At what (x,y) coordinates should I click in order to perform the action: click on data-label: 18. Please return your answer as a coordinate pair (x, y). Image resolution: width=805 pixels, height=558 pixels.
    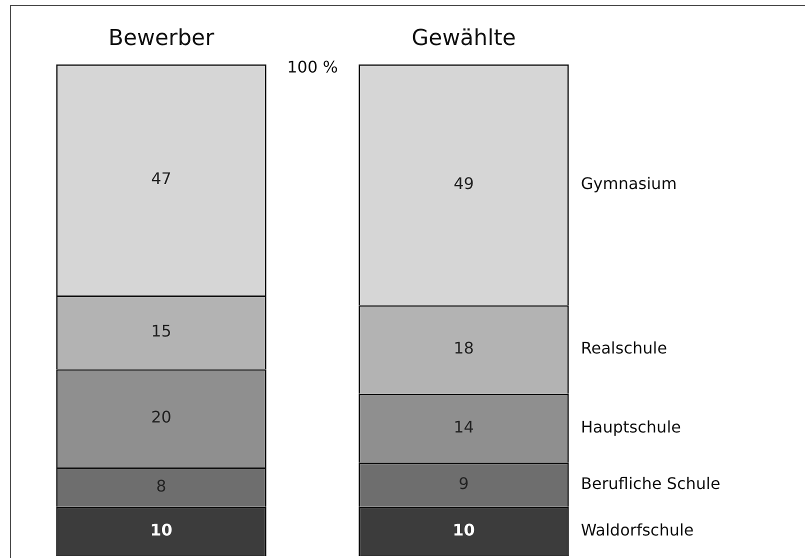
    Looking at the image, I should click on (464, 348).